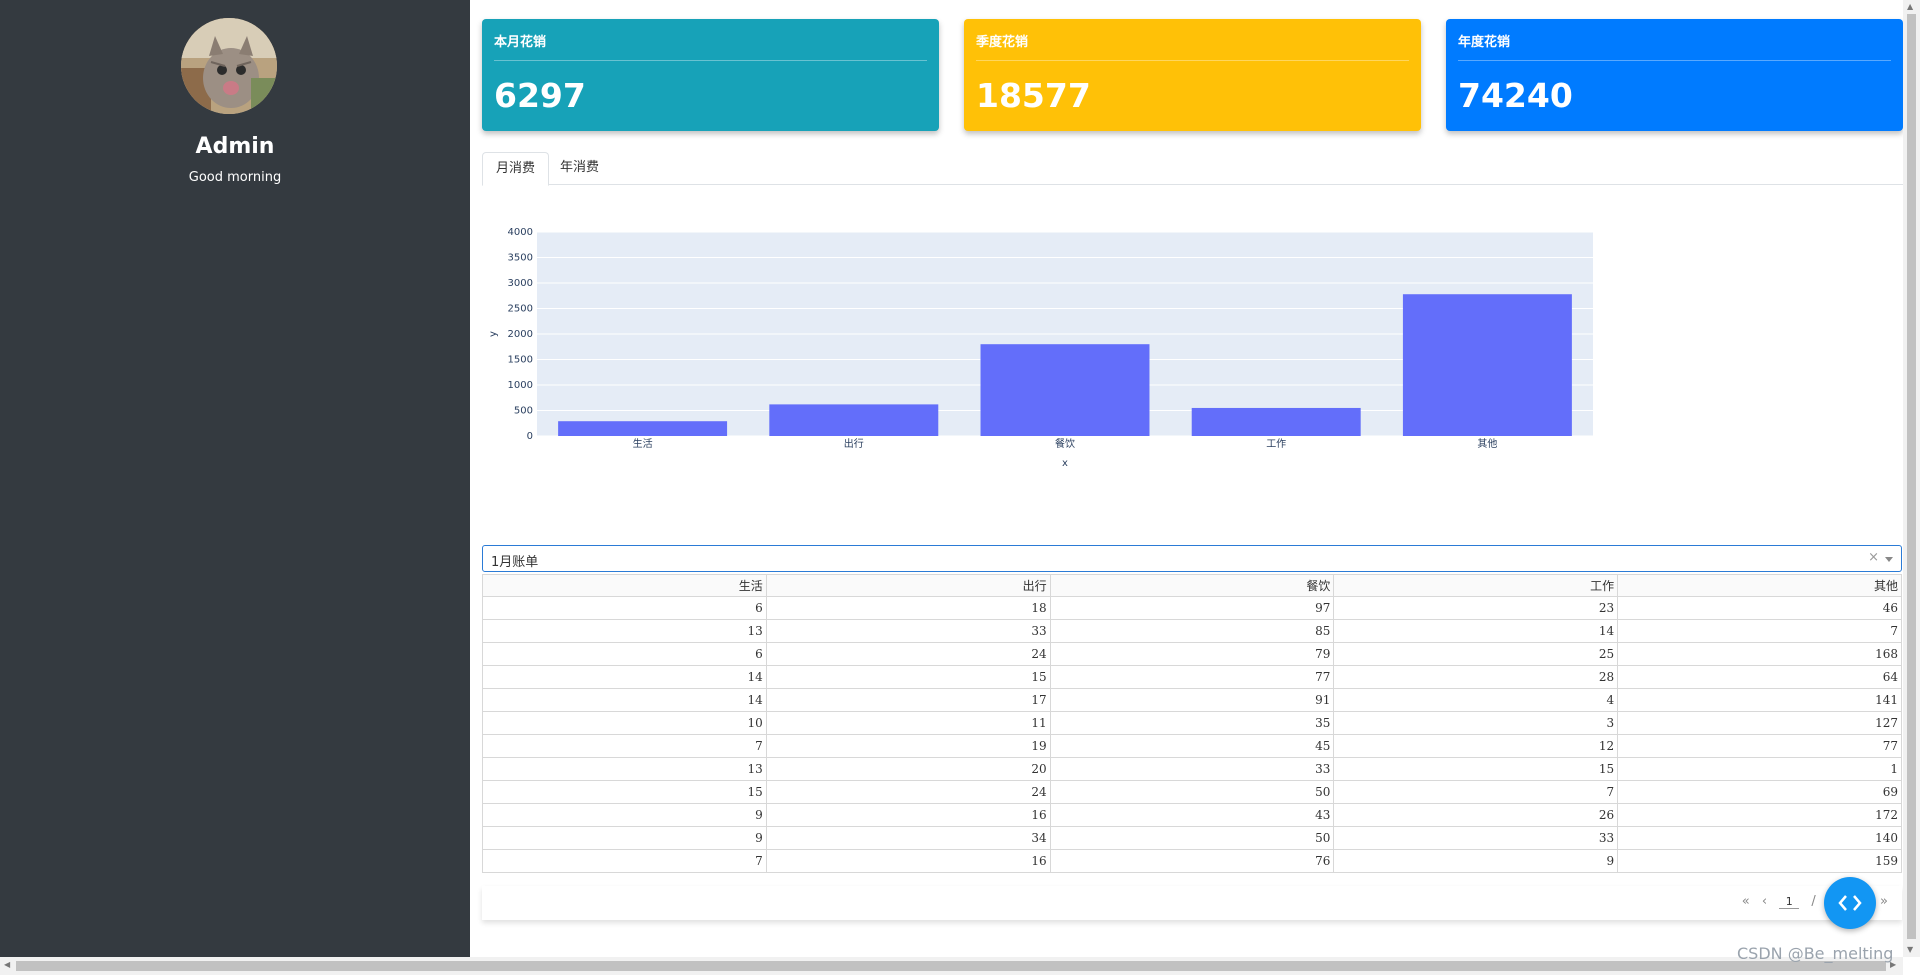 The height and width of the screenshot is (975, 1920). Describe the element at coordinates (908, 608) in the screenshot. I see `table-cell: 18` at that location.